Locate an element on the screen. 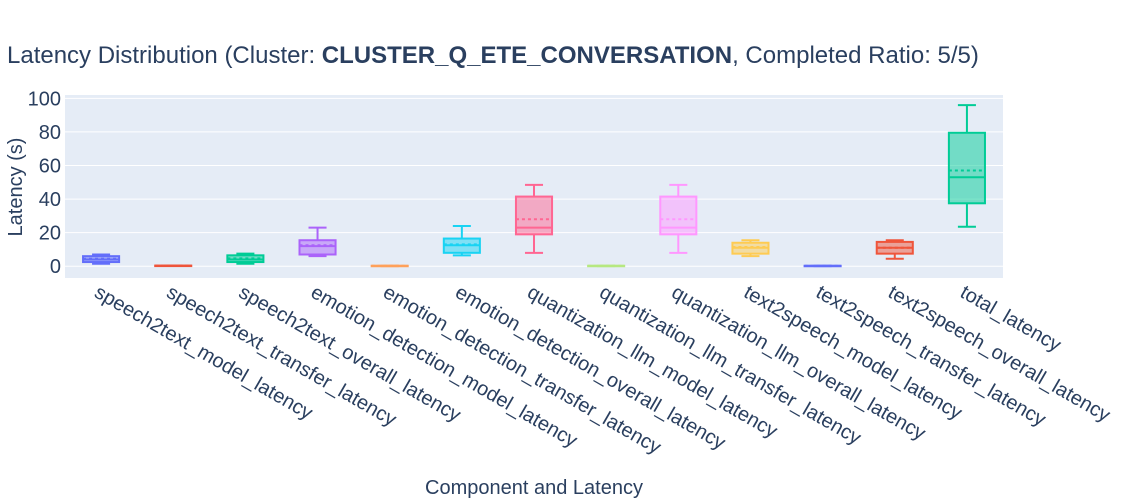 The image size is (1125, 500). y-tick-layer: 0 20 40 60 80 100 is located at coordinates (44, 183).